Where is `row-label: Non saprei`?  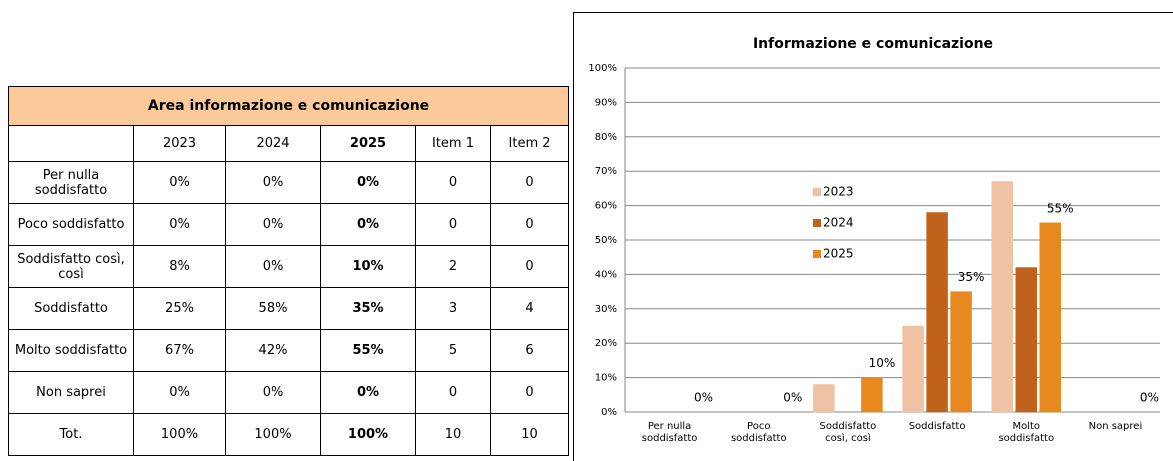 row-label: Non saprei is located at coordinates (71, 392).